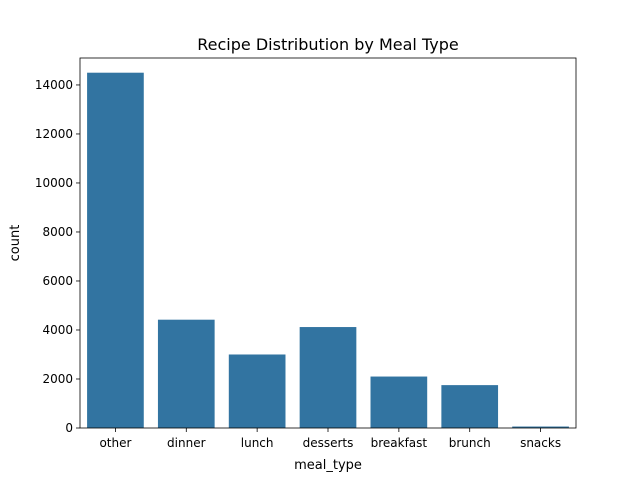 The height and width of the screenshot is (480, 640). Describe the element at coordinates (399, 443) in the screenshot. I see `x-tick-label-breakfast: breakfast` at that location.